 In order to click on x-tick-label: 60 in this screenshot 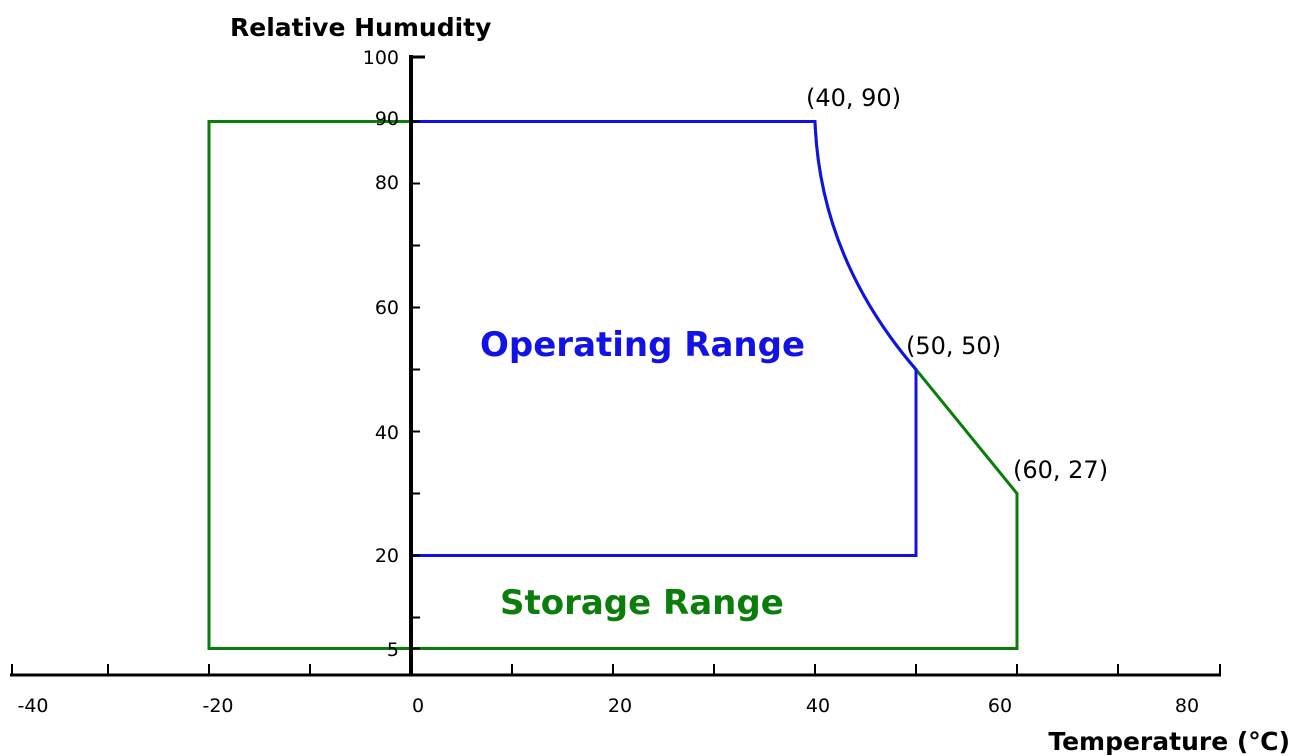, I will do `click(1000, 706)`.